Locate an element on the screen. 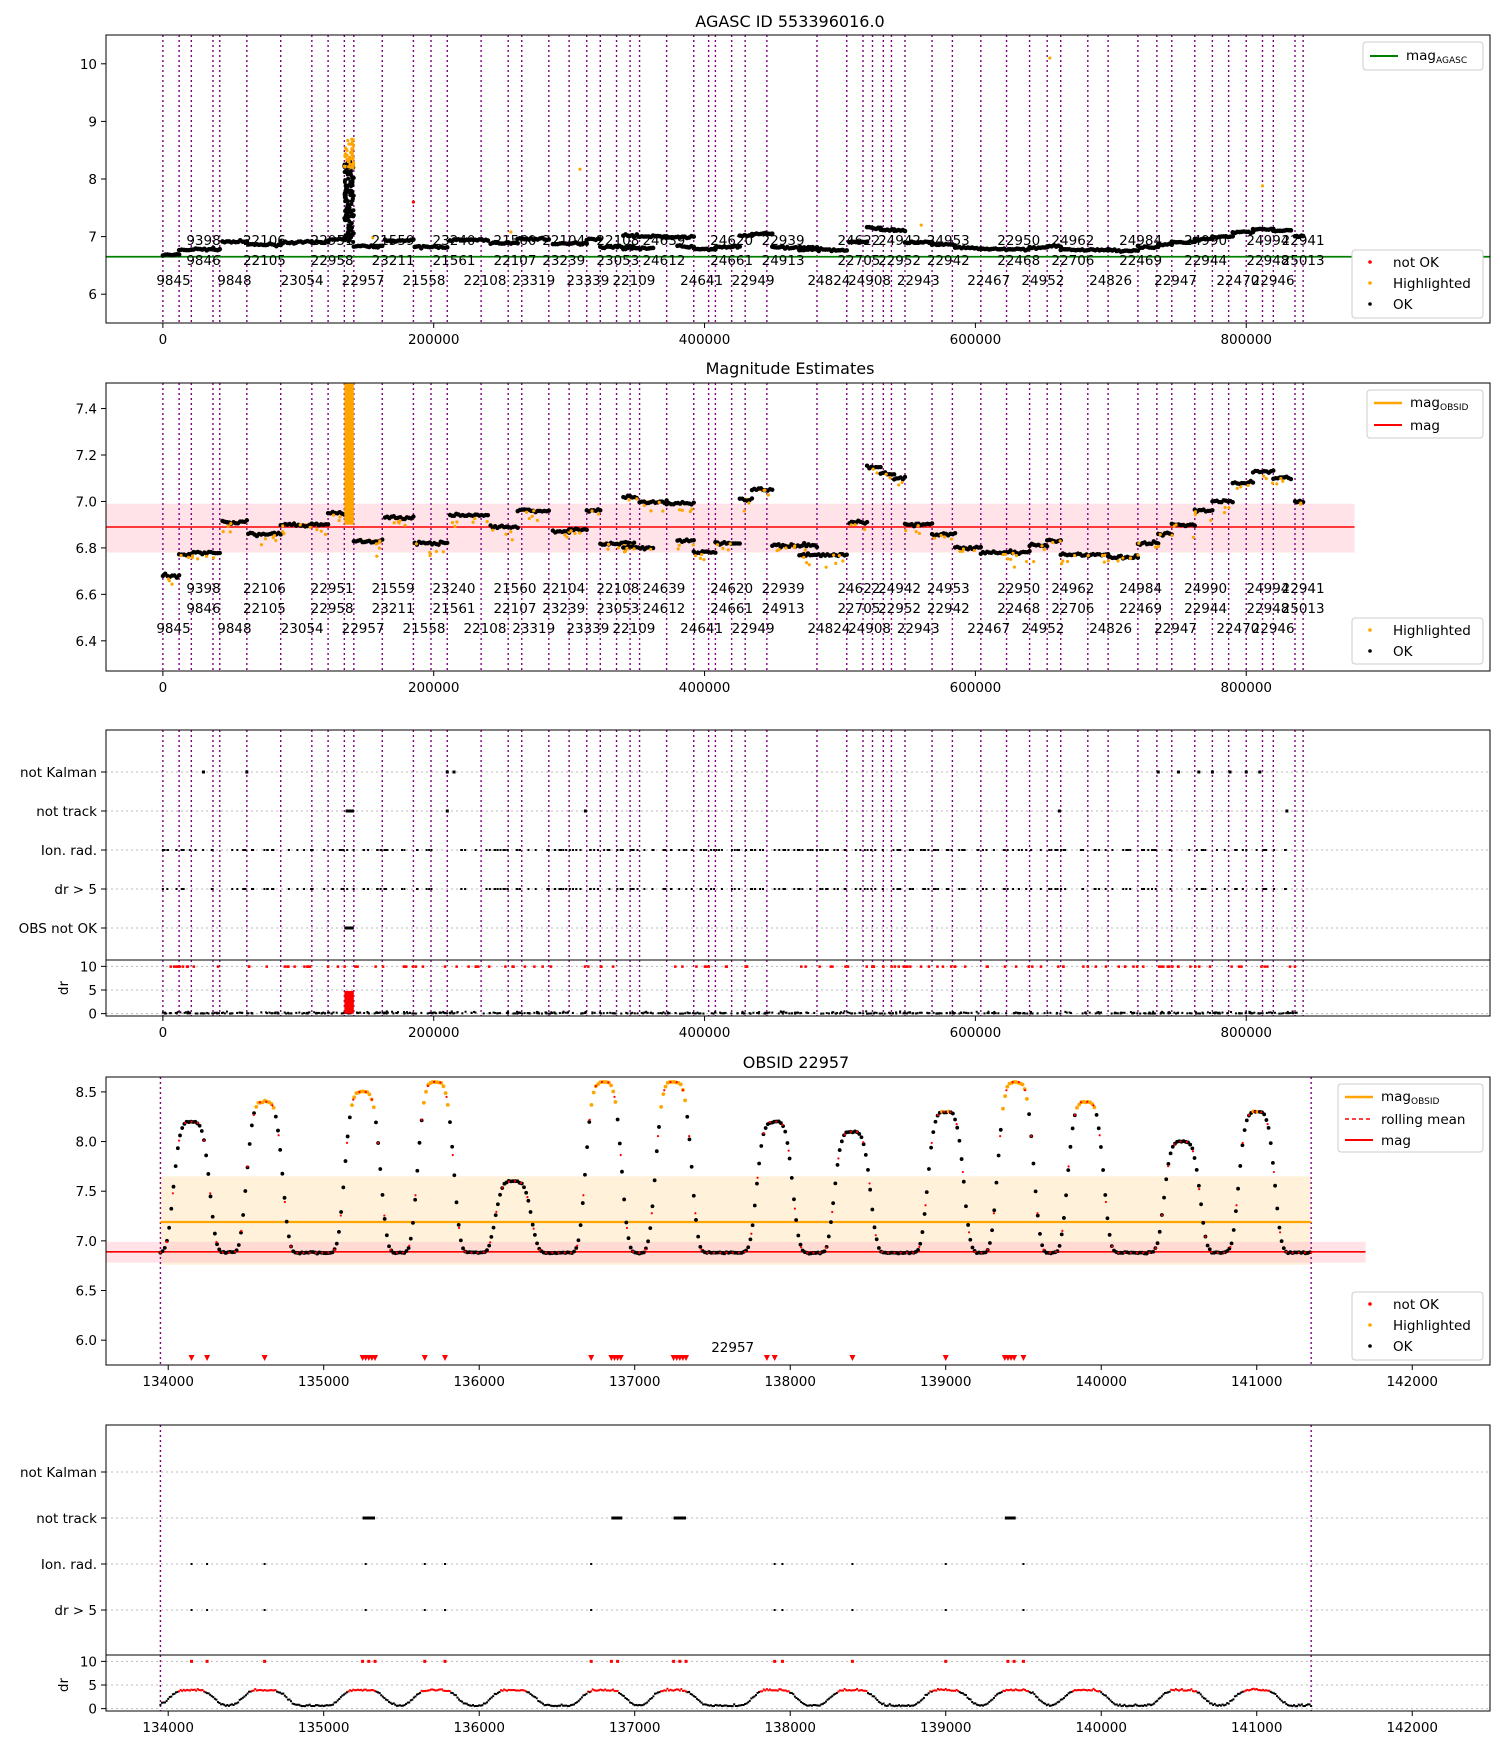  x-tick-label: 800000 is located at coordinates (1246, 1033).